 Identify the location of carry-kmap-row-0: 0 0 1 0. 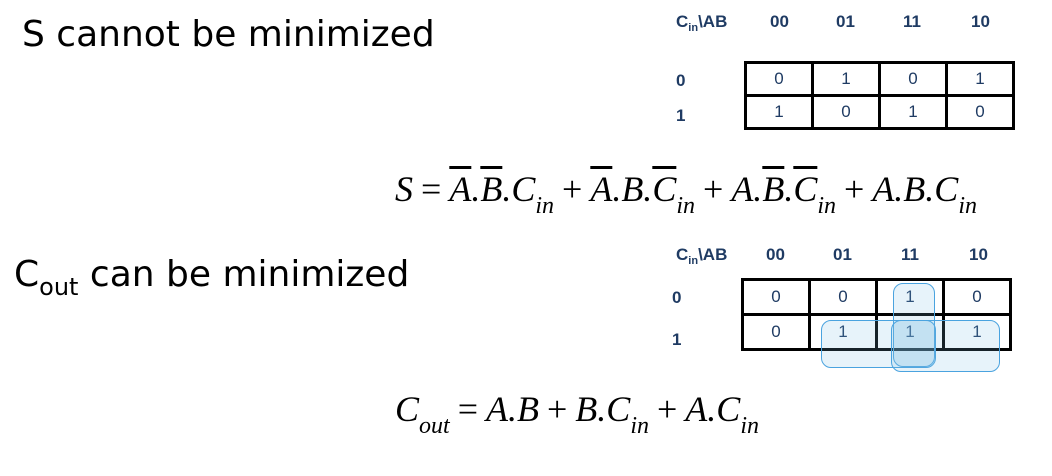
(876, 297).